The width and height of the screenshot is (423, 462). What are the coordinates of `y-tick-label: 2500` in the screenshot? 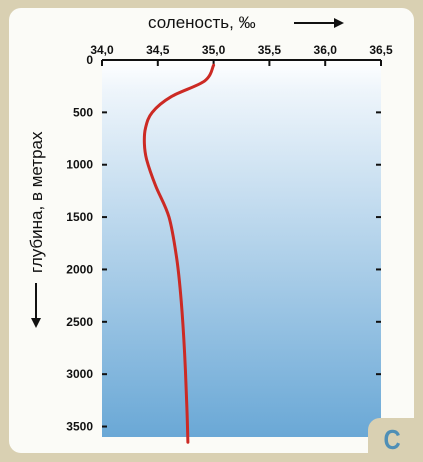 It's located at (79, 322).